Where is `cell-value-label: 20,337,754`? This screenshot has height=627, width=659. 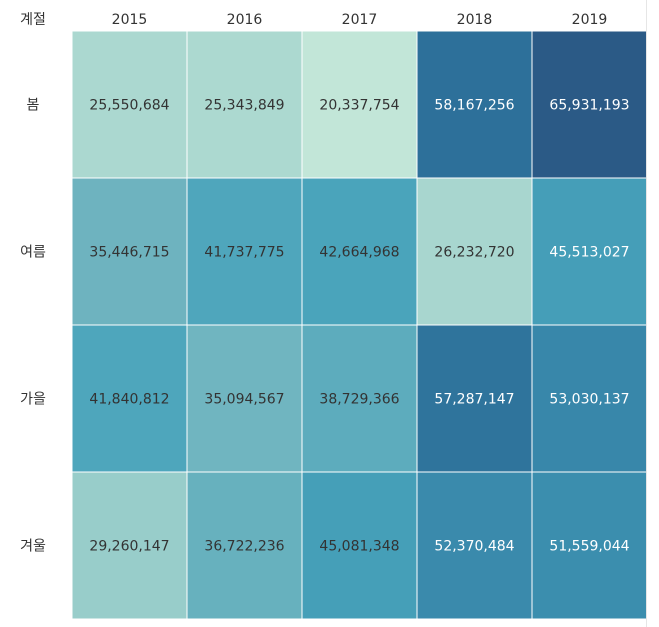 cell-value-label: 20,337,754 is located at coordinates (359, 106).